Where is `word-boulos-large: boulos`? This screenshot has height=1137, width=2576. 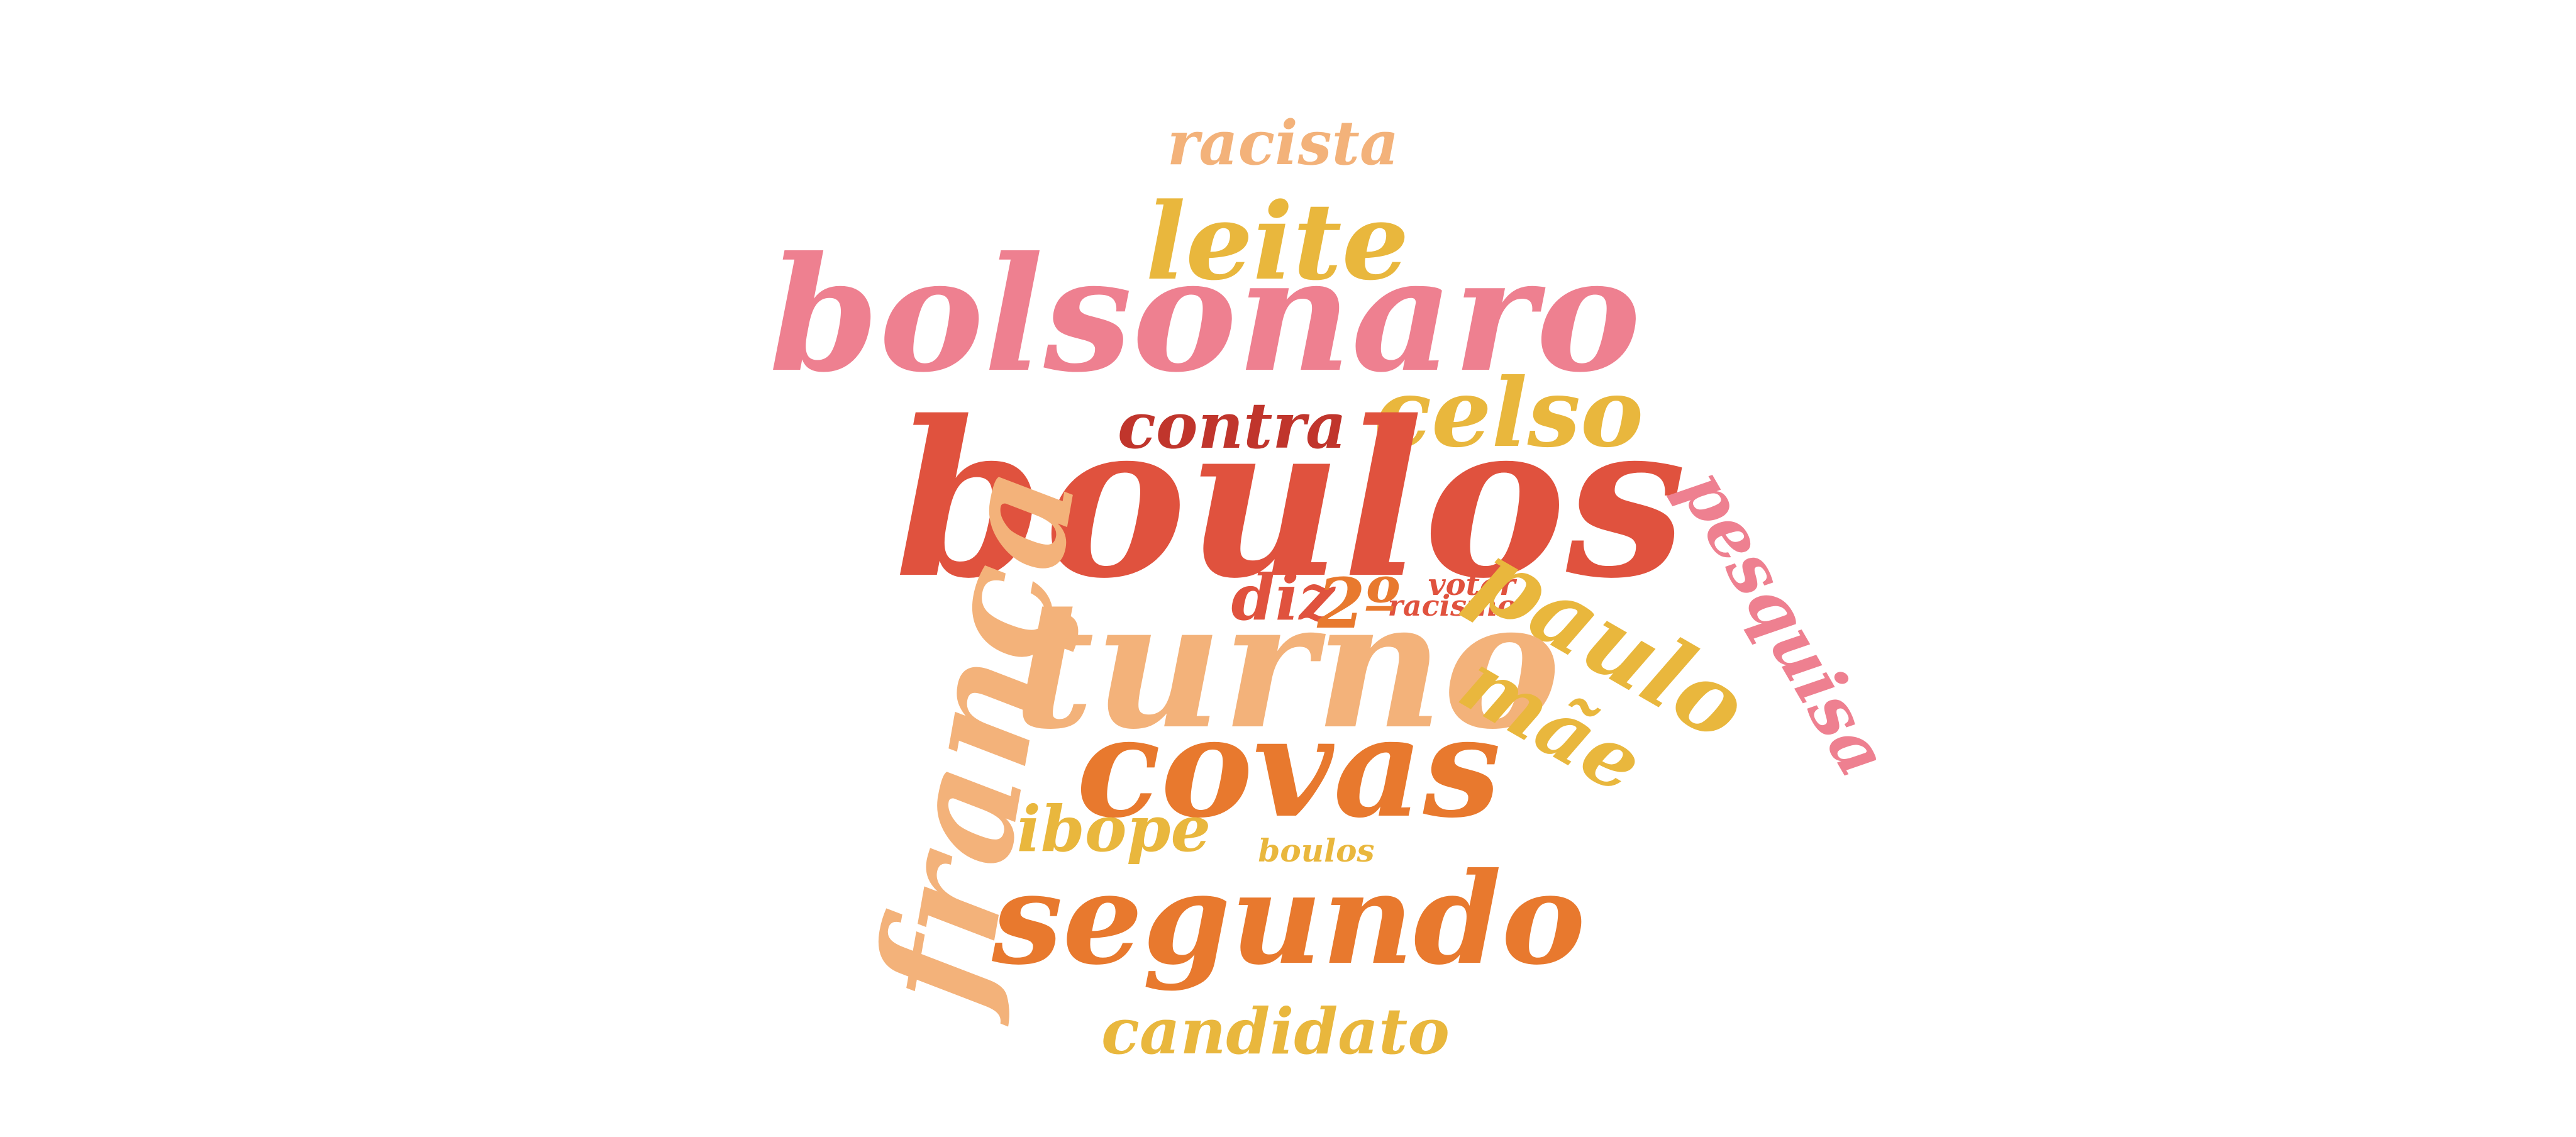 word-boulos-large: boulos is located at coordinates (1290, 500).